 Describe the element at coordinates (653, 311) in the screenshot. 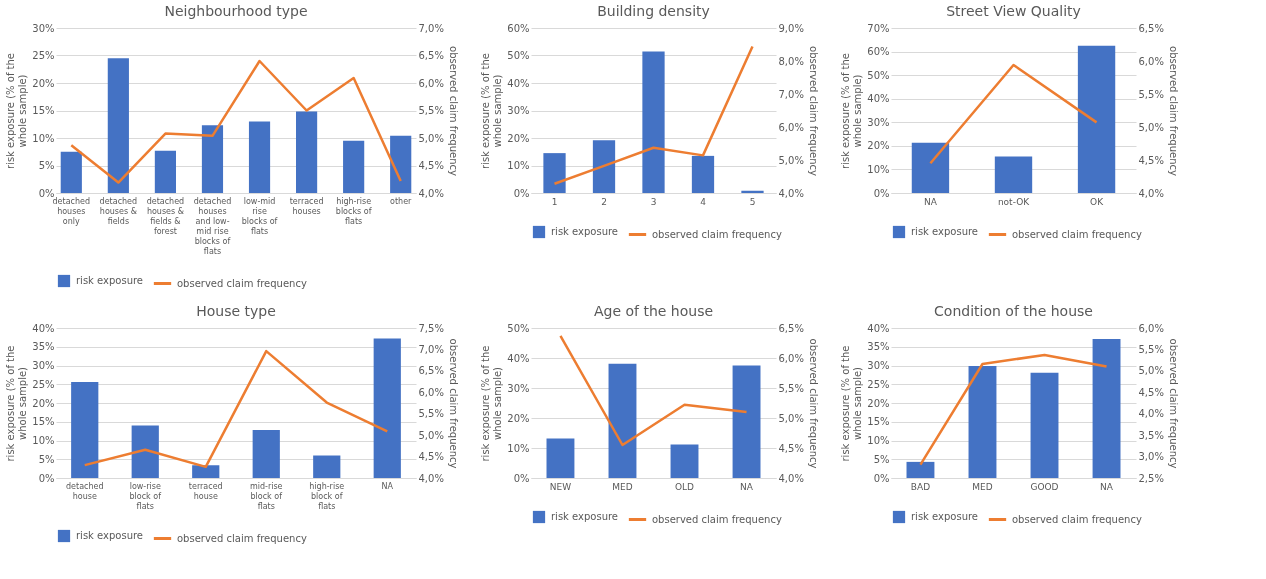

I see `chart-title: Age of the house` at that location.